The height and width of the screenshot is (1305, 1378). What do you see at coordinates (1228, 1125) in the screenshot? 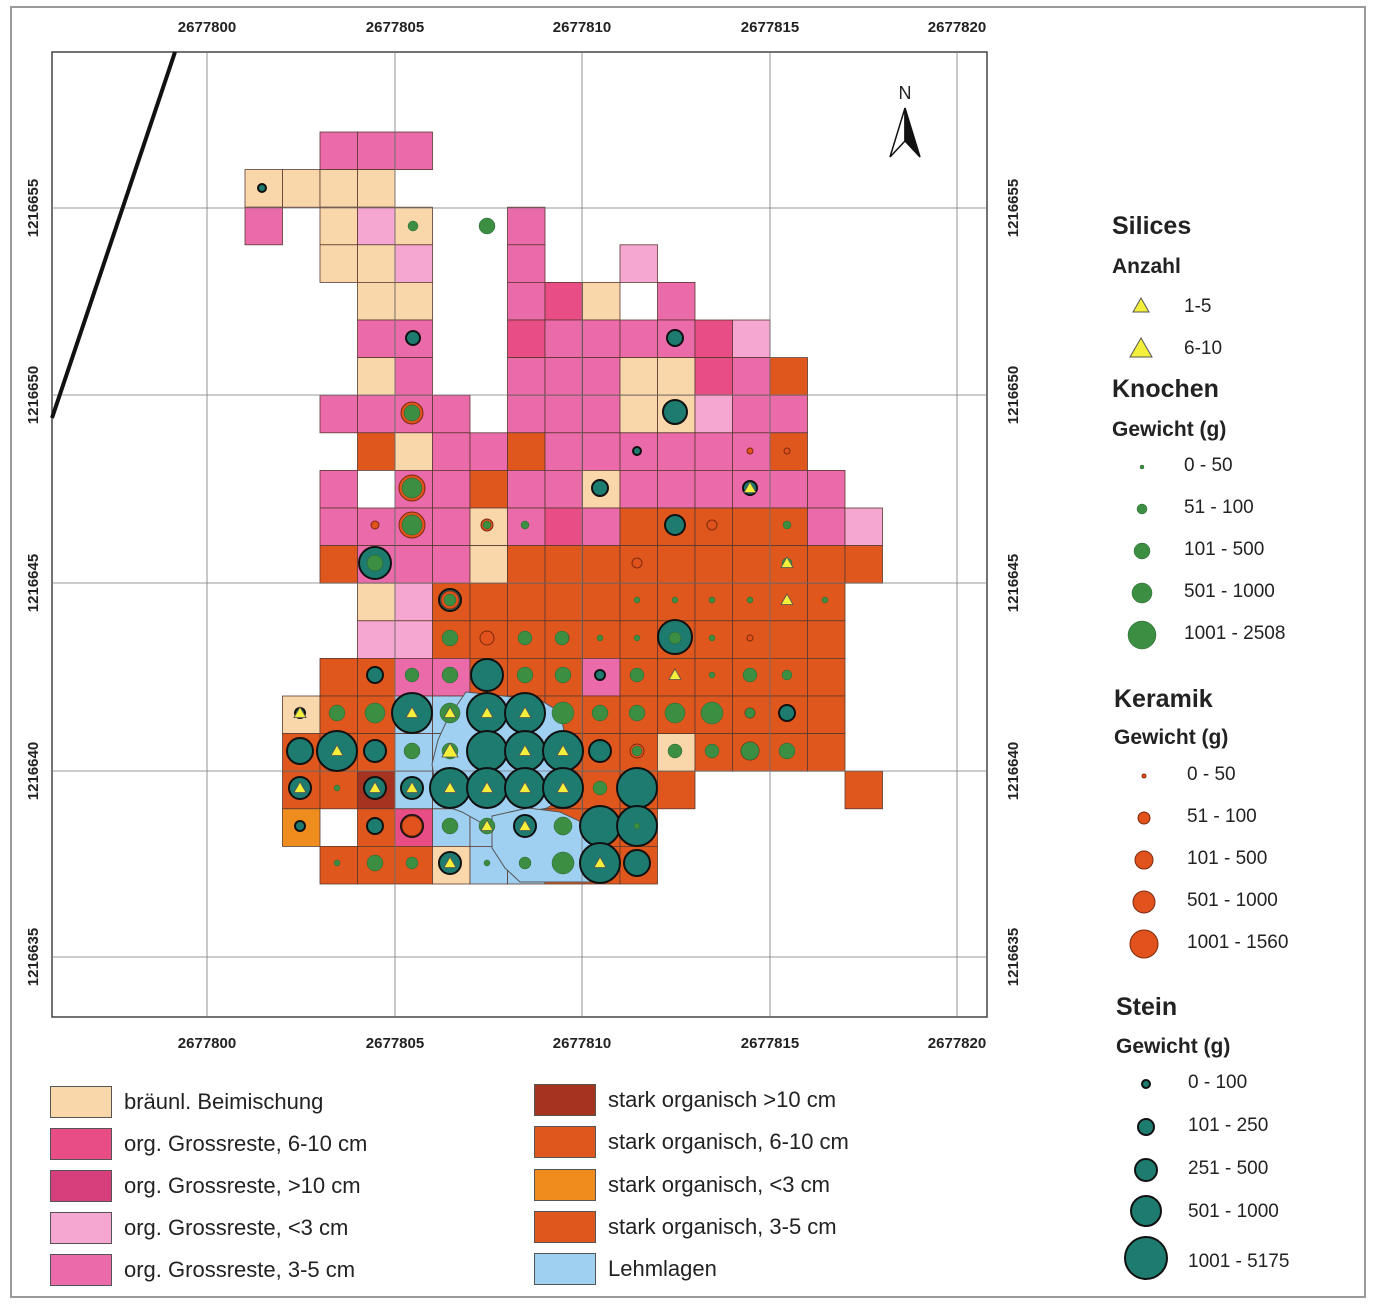
I see `stein-legend-label: 101 - 250` at bounding box center [1228, 1125].